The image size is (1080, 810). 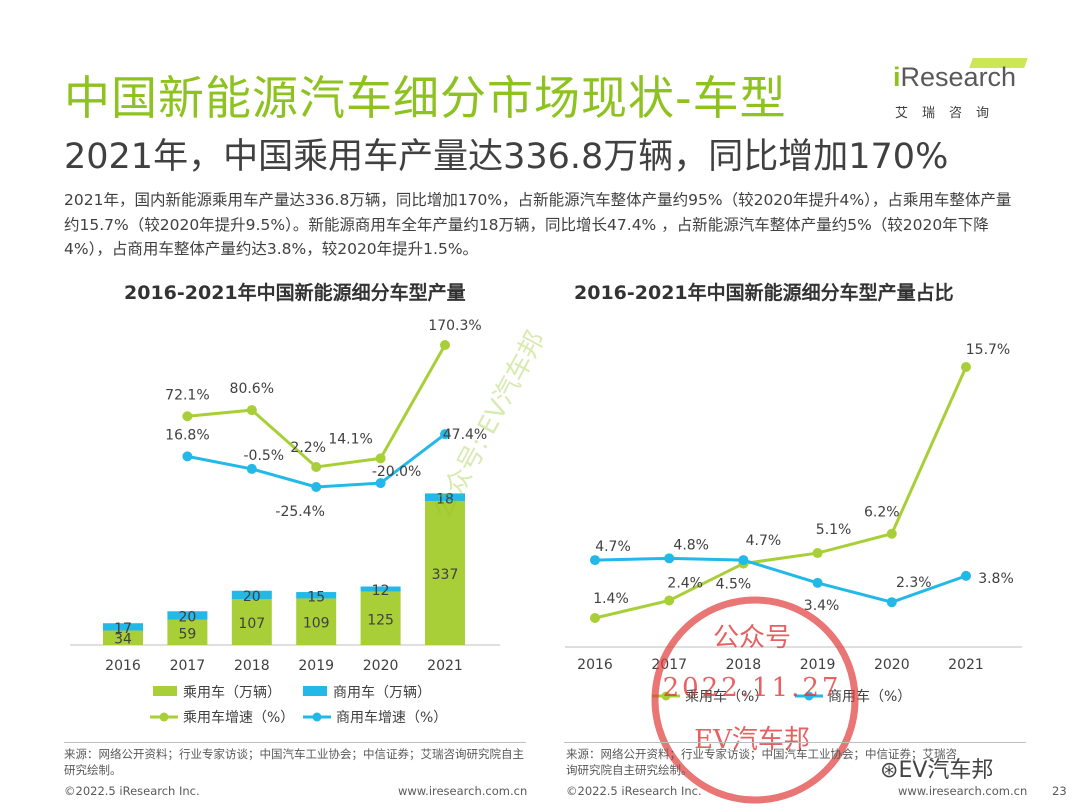 What do you see at coordinates (463, 791) in the screenshot?
I see `website-left: www.iresearch.com.cn` at bounding box center [463, 791].